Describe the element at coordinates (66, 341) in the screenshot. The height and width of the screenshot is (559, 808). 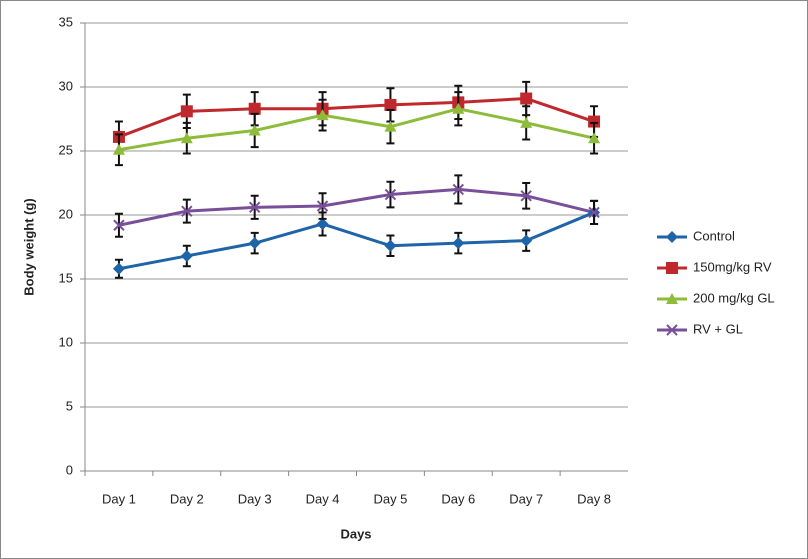
I see `y-tick-label: 10` at that location.